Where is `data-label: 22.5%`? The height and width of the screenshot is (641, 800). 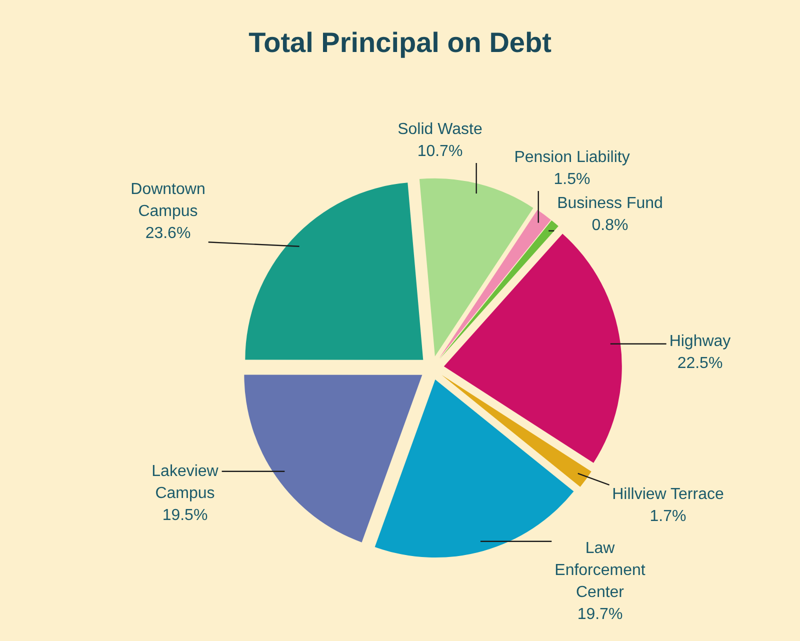
data-label: 22.5% is located at coordinates (700, 363).